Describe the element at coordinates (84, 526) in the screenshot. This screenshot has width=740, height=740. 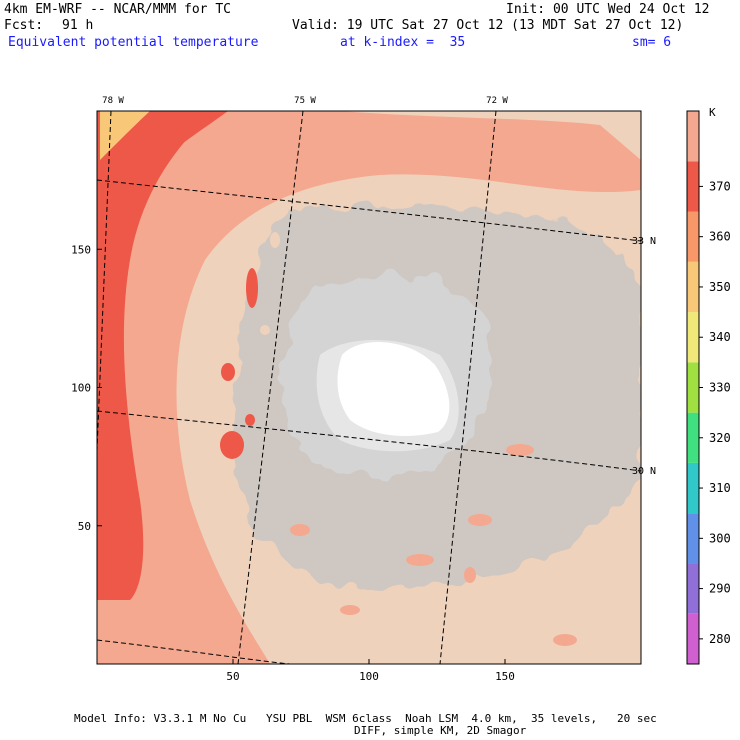
I see `y-tick-label: 50` at that location.